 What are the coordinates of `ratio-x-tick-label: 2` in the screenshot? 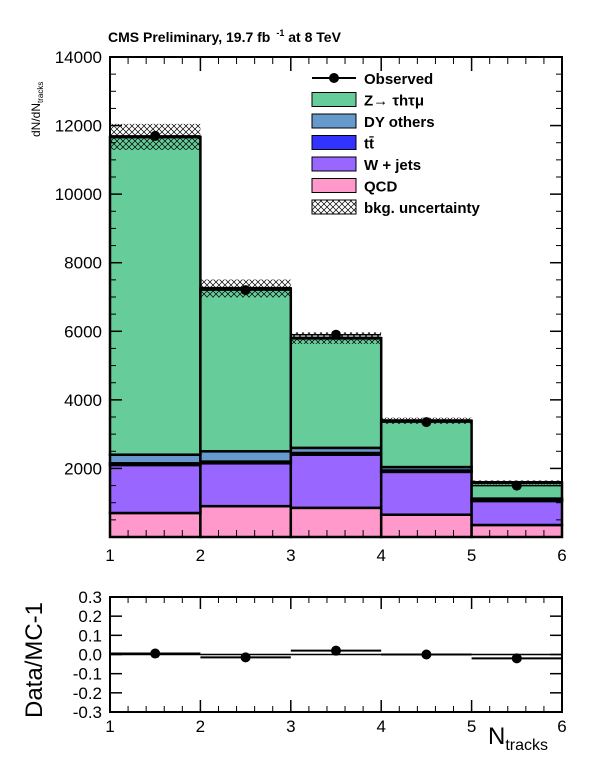 It's located at (200, 726).